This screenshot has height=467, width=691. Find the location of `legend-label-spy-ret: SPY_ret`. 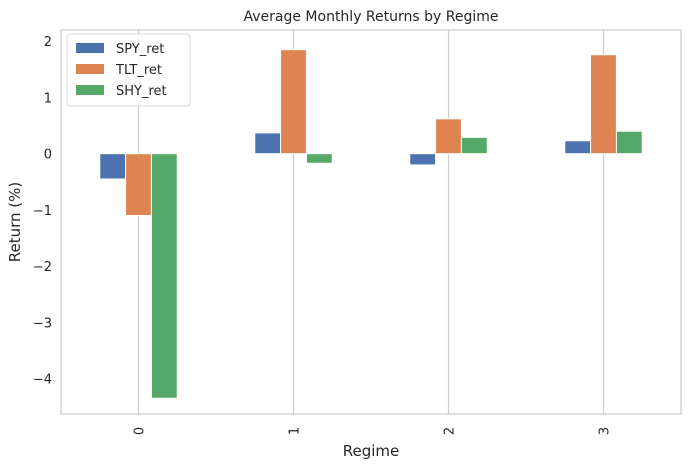

legend-label-spy-ret: SPY_ret is located at coordinates (140, 49).